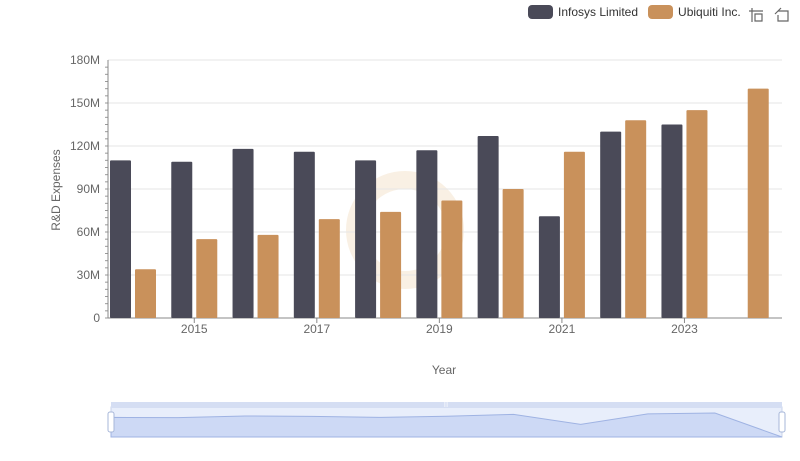 The width and height of the screenshot is (800, 461). Describe the element at coordinates (684, 329) in the screenshot. I see `x-tick-label: 2023` at that location.